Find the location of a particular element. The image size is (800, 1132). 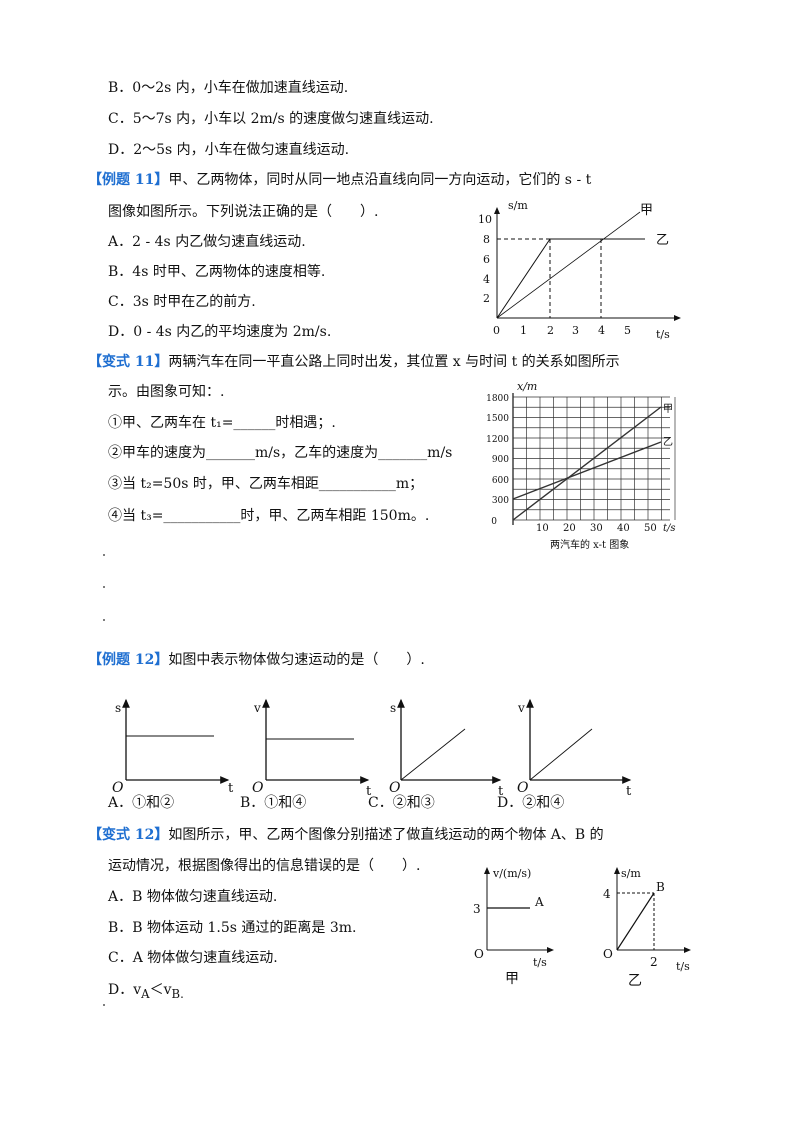

tag: 【例题 11】 is located at coordinates (128, 180).